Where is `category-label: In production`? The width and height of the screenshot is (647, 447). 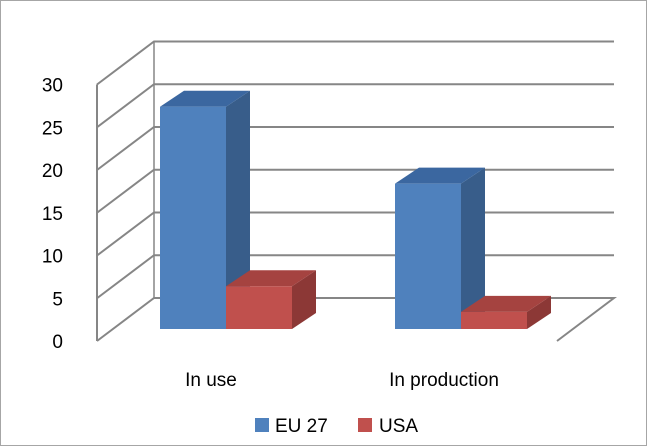
category-label: In production is located at coordinates (444, 380).